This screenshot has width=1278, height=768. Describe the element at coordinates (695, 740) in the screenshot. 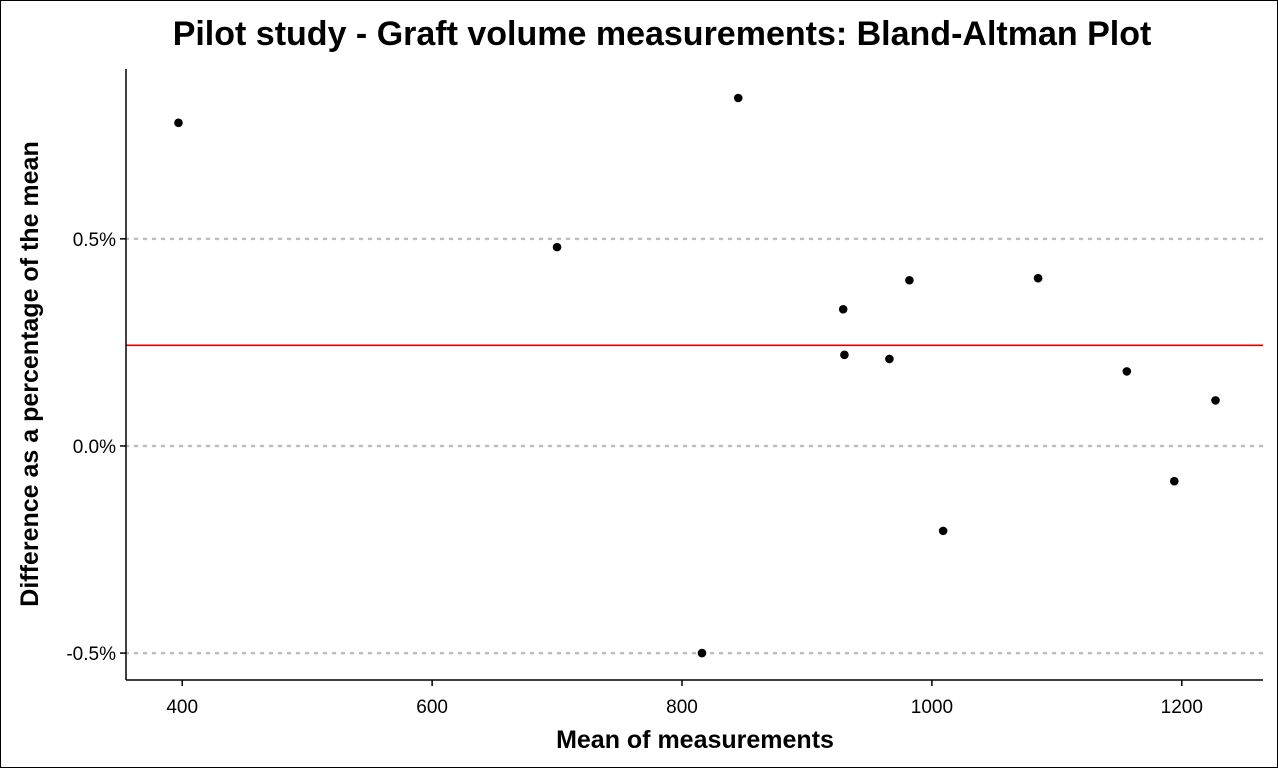

I see `x-axis-title: Mean of measurements` at that location.